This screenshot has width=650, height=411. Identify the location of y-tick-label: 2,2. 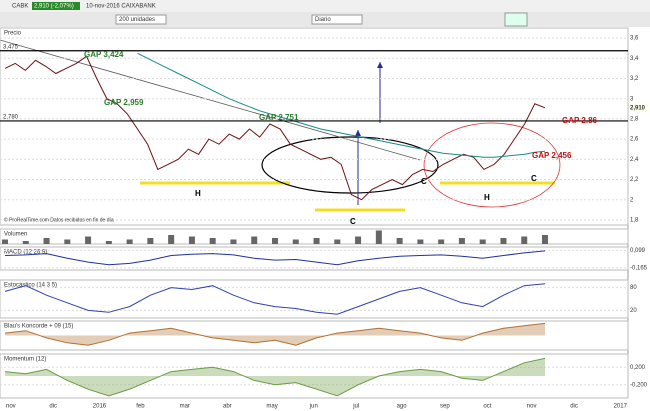
(634, 180).